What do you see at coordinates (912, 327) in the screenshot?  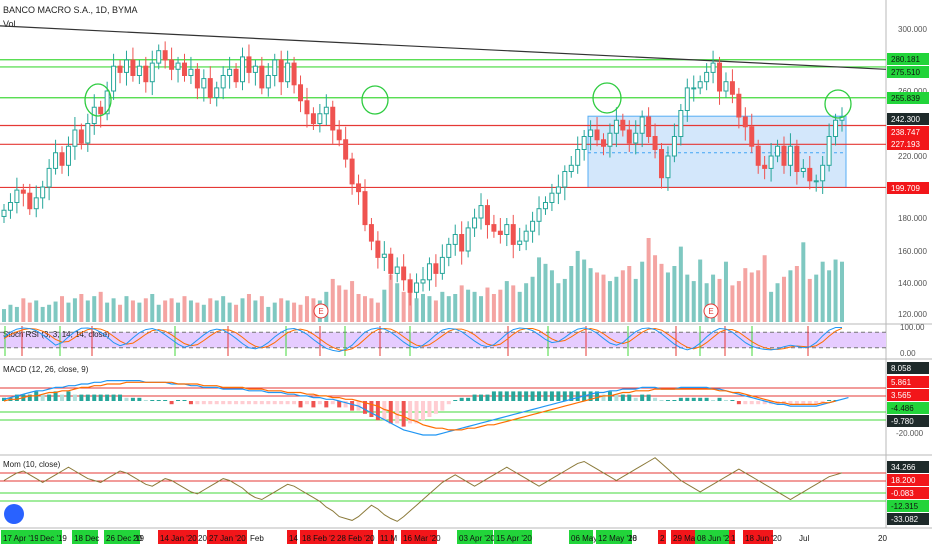 I see `stoch-axis-tick: 100.00` at bounding box center [912, 327].